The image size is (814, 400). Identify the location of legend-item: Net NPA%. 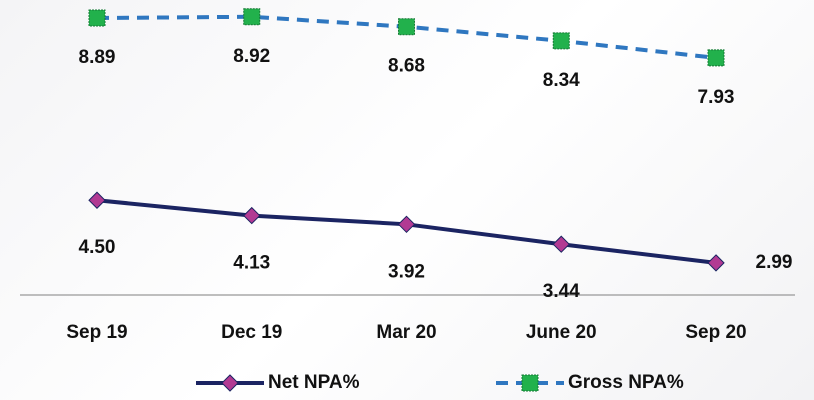
(278, 382).